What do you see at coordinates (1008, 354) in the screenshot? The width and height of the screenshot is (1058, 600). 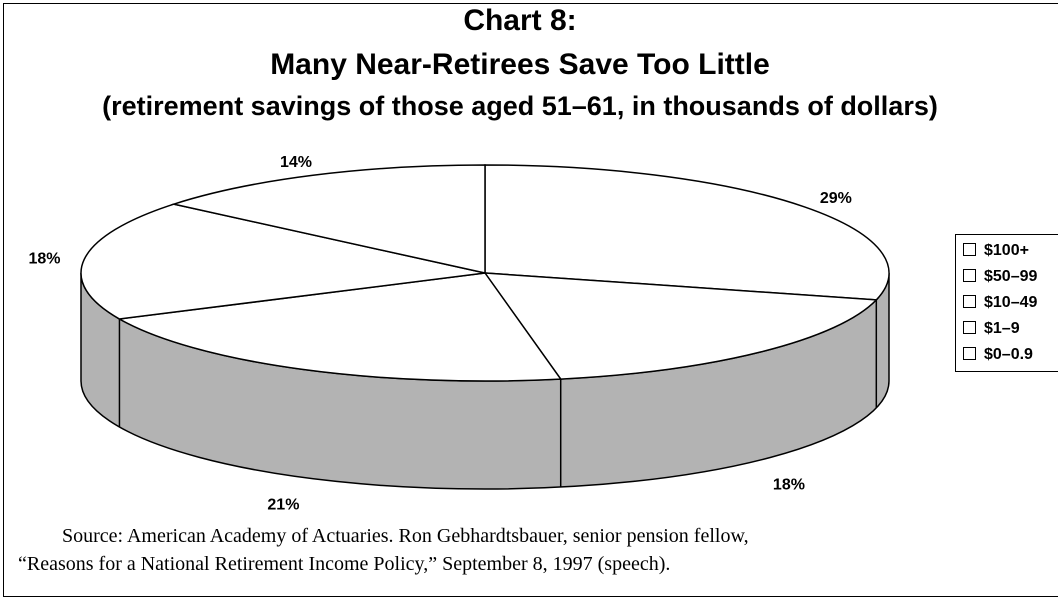 I see `legend-label: $0–0.9` at bounding box center [1008, 354].